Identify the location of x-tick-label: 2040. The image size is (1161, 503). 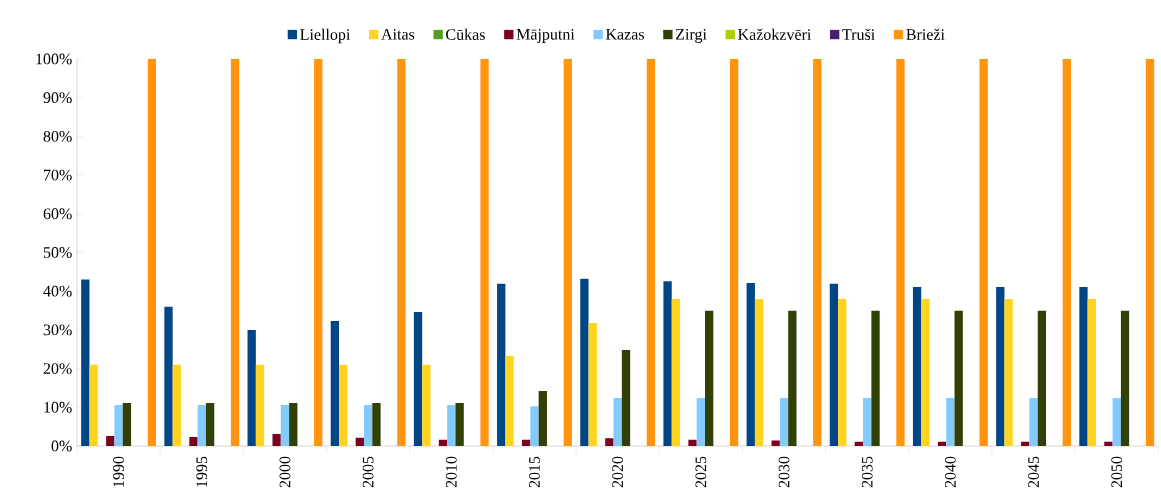
(950, 472).